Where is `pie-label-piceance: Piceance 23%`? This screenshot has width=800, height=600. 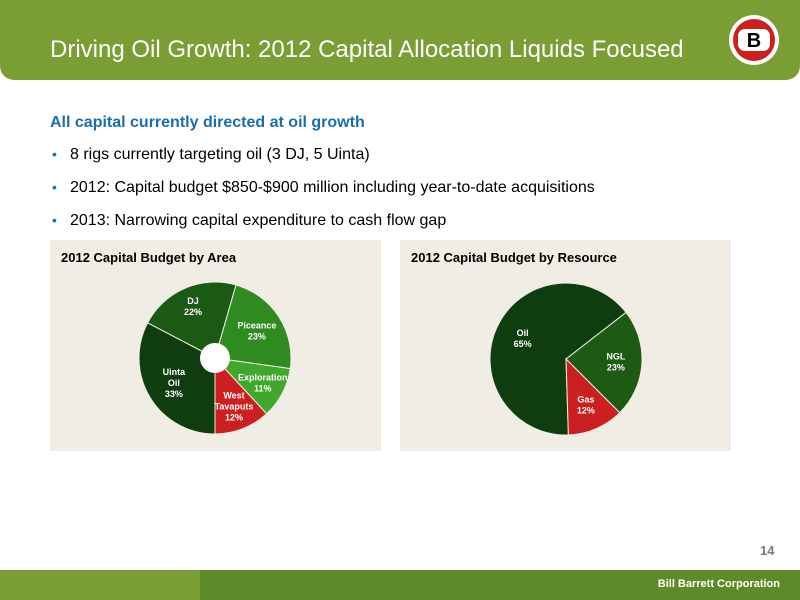
pie-label-piceance: Piceance 23% is located at coordinates (256, 330).